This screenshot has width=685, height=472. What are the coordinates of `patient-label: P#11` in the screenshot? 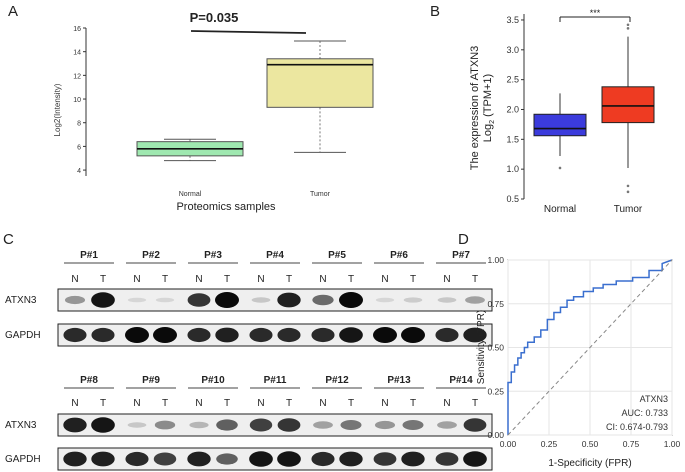 It's located at (275, 380).